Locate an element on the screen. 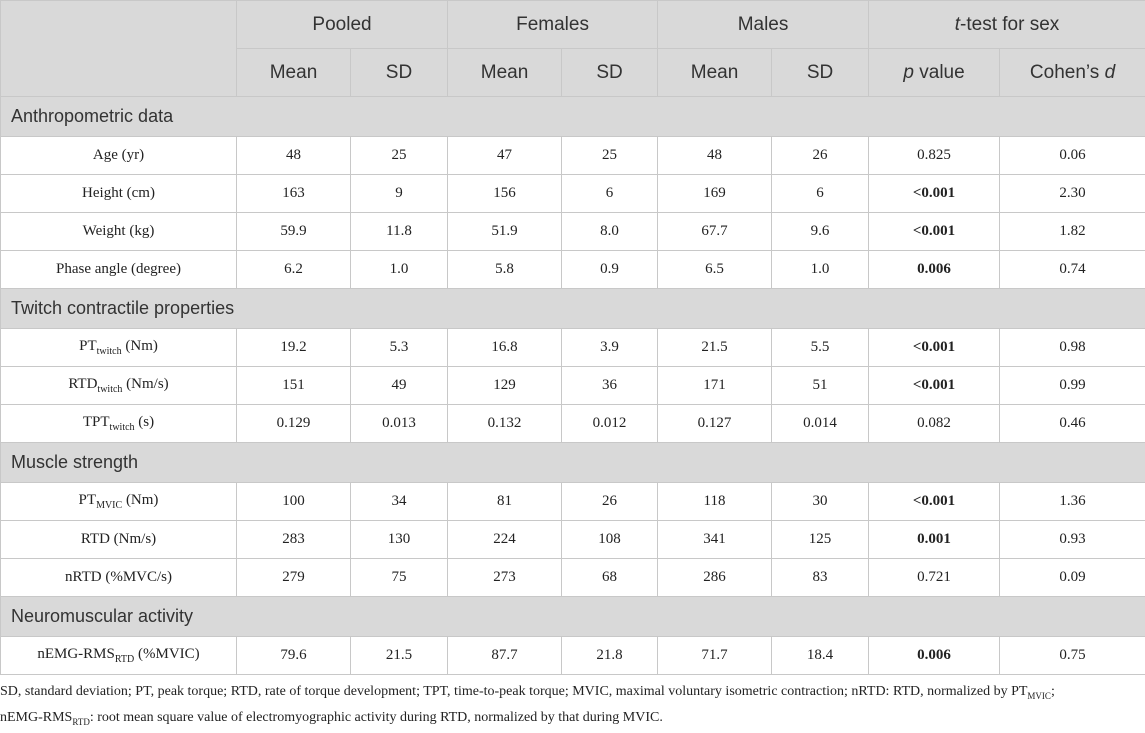 The width and height of the screenshot is (1145, 733). row-label: TPTtwitch (s) is located at coordinates (119, 424).